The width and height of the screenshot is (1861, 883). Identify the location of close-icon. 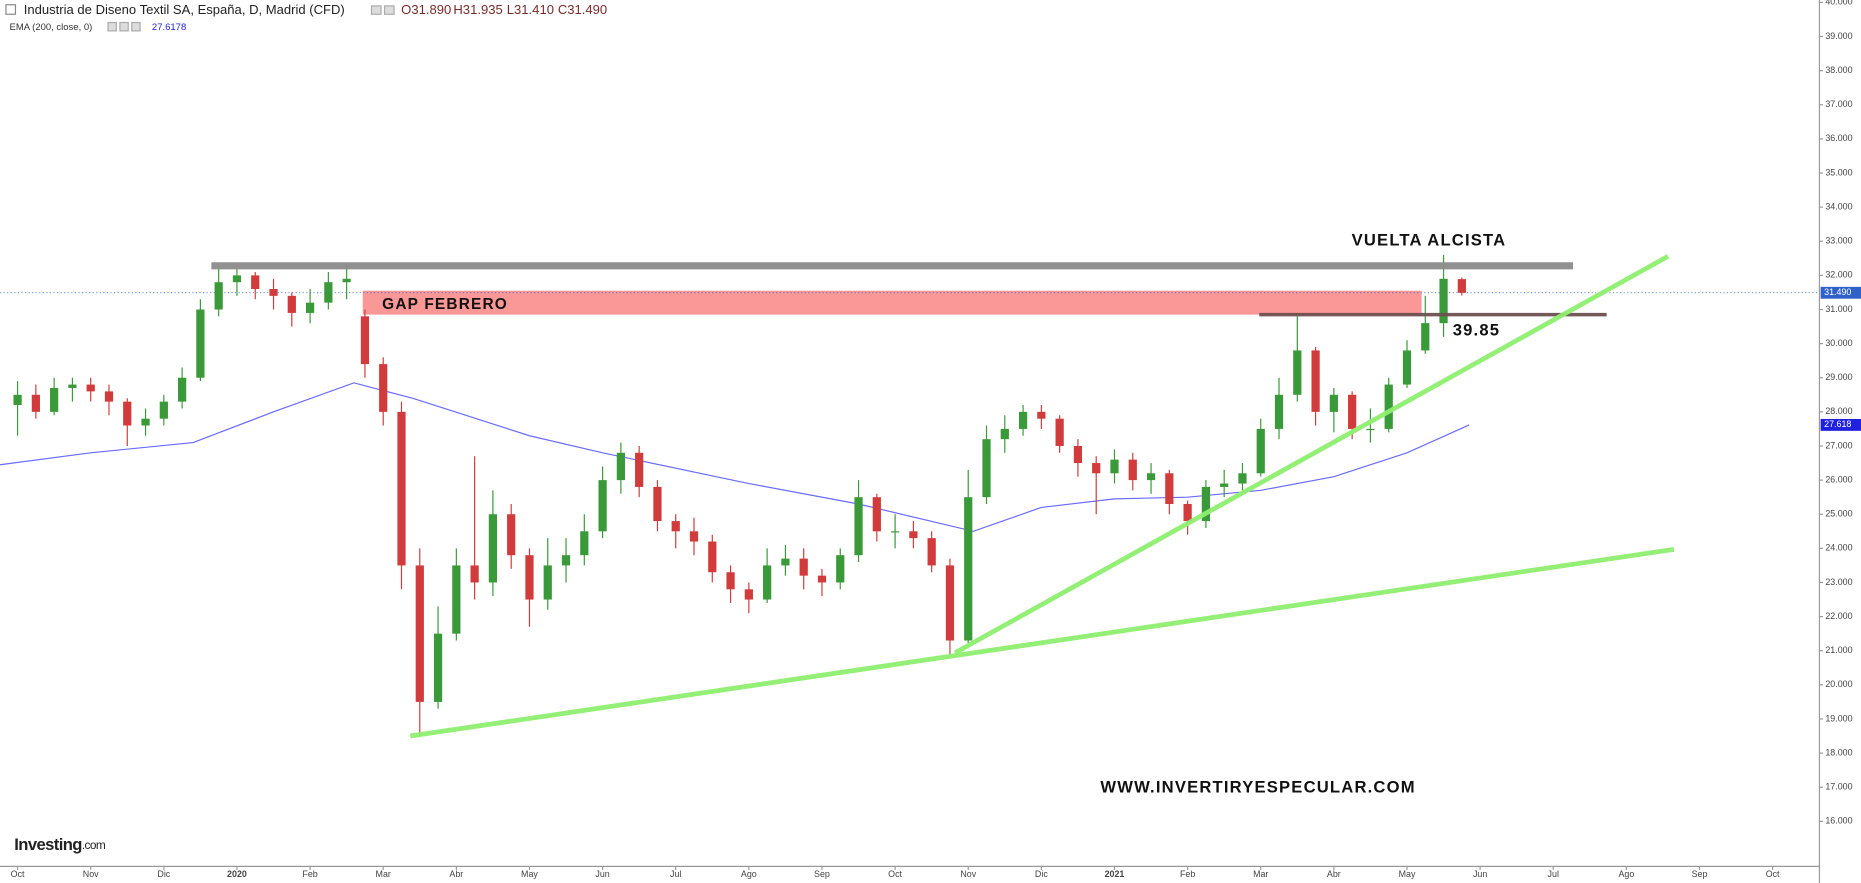
(389, 10).